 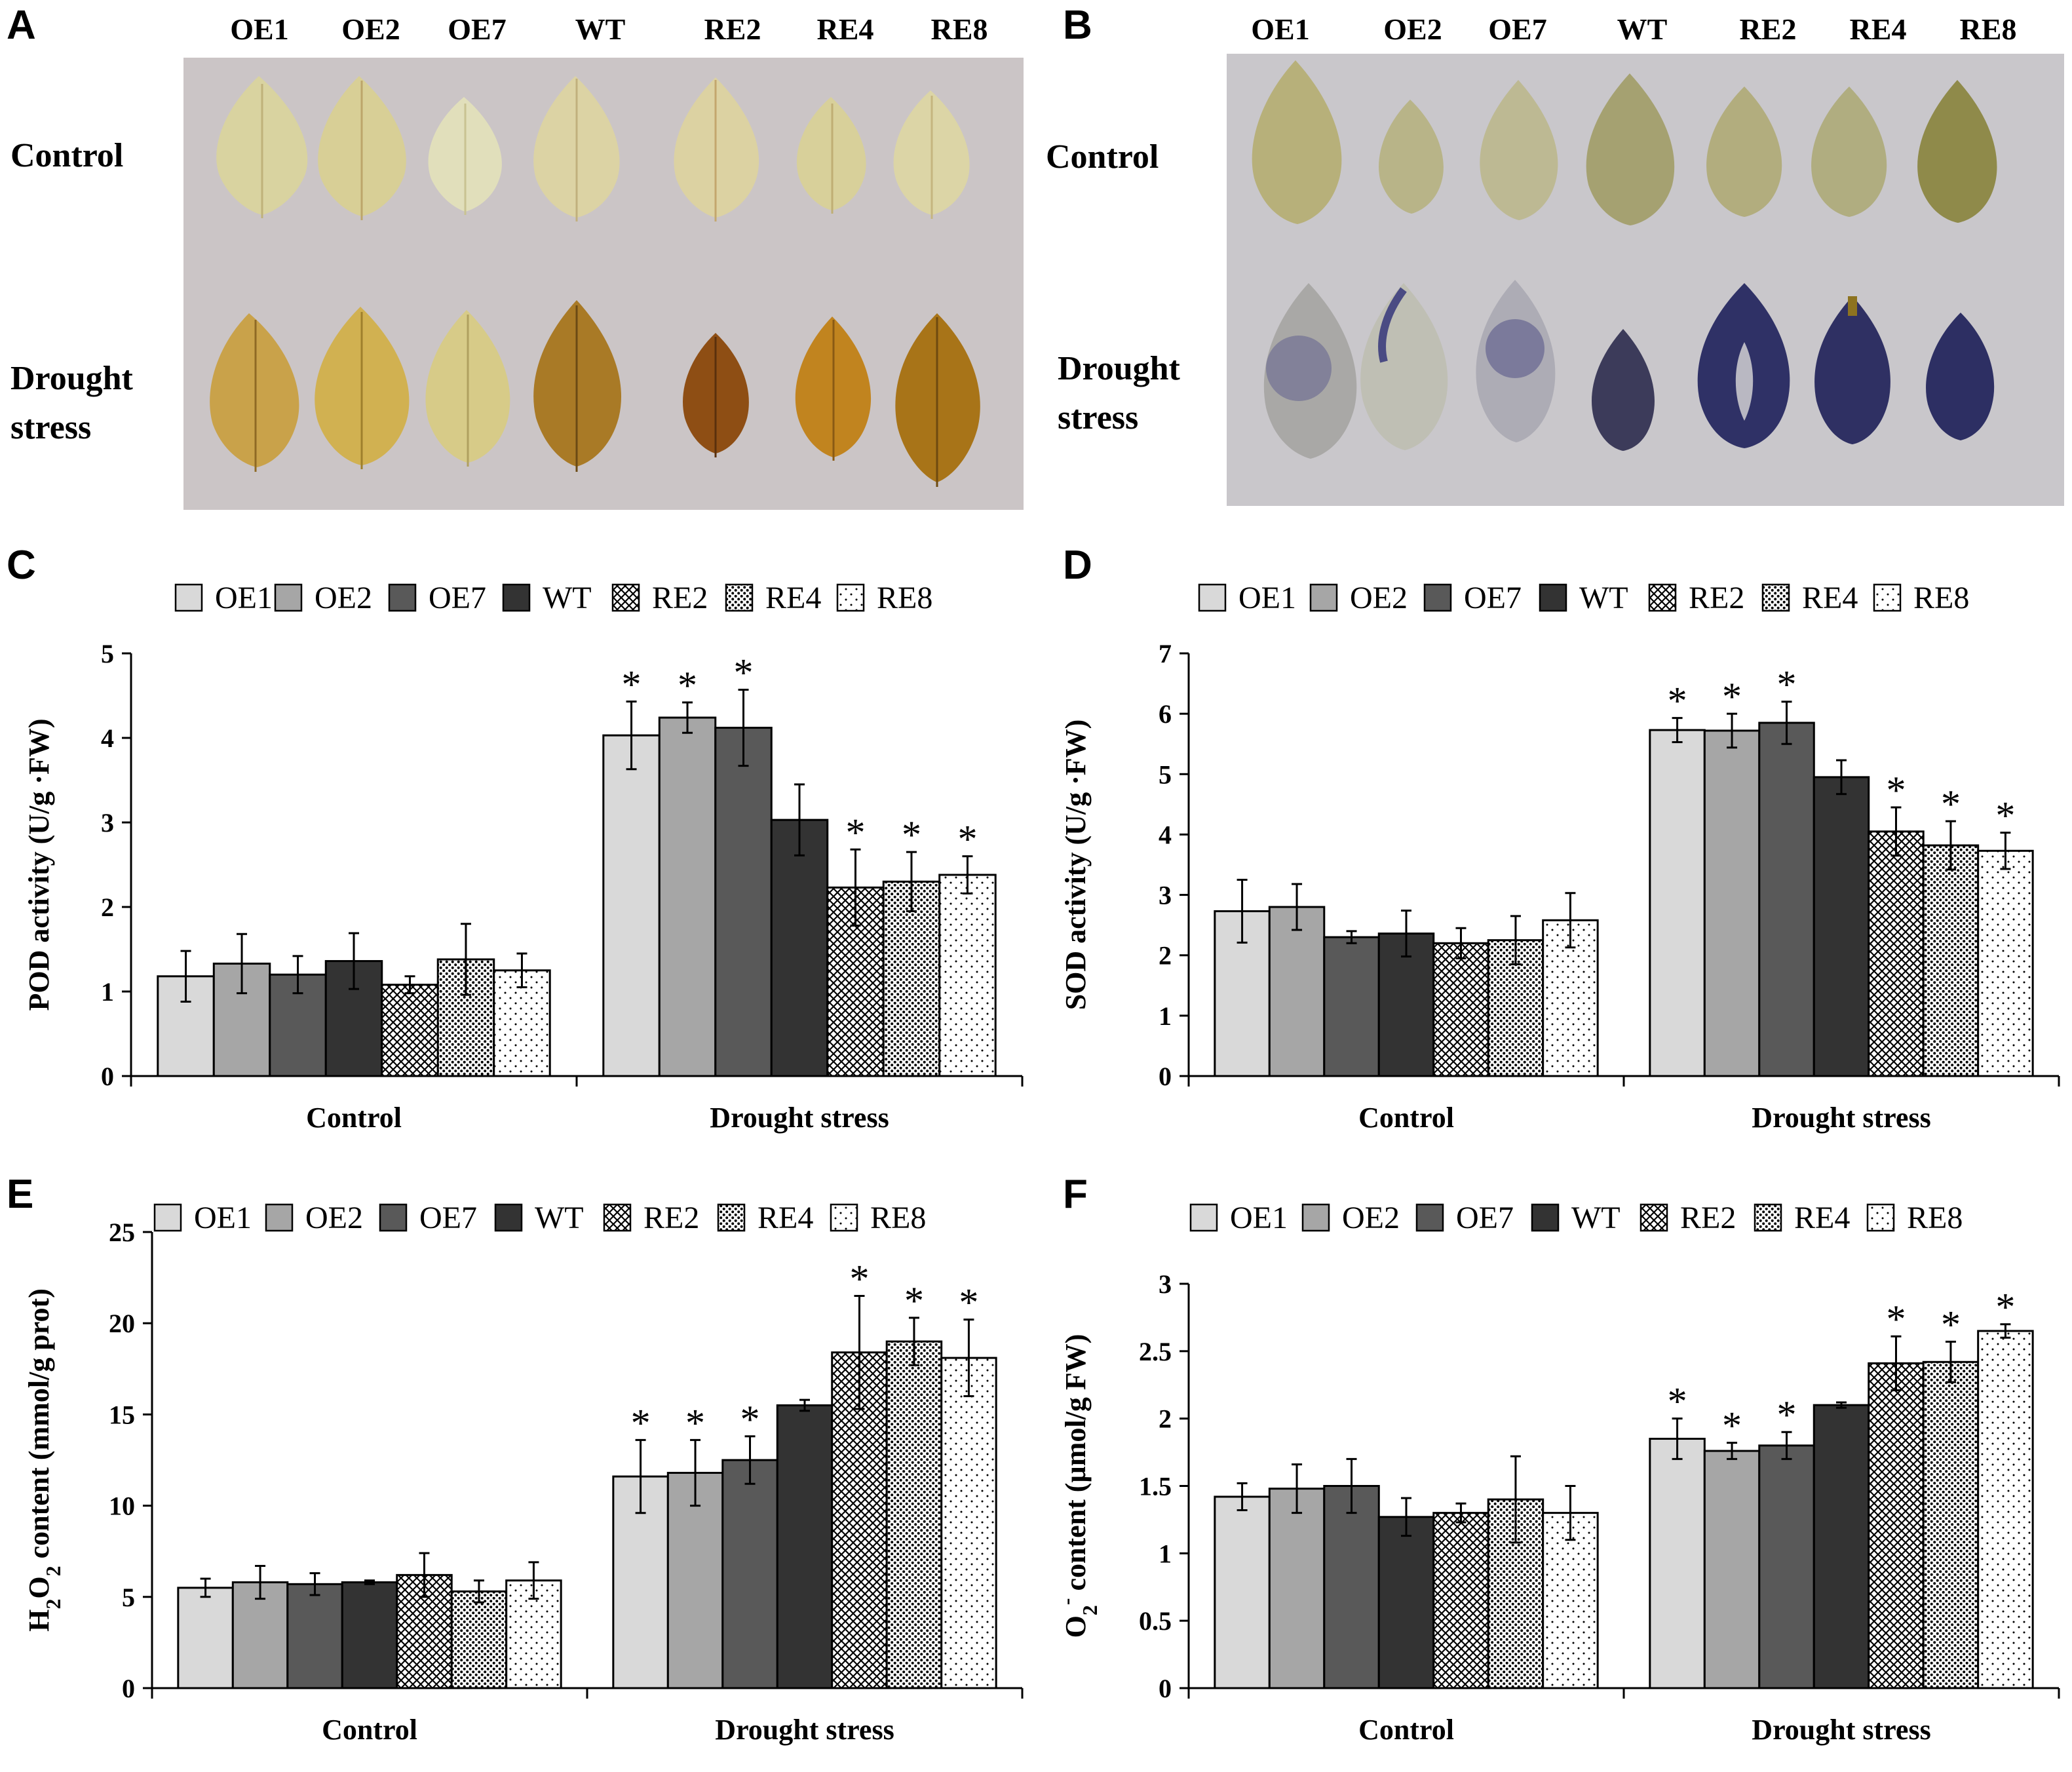 I want to click on photo-b-genotype-re8: RE8, so click(x=1988, y=29).